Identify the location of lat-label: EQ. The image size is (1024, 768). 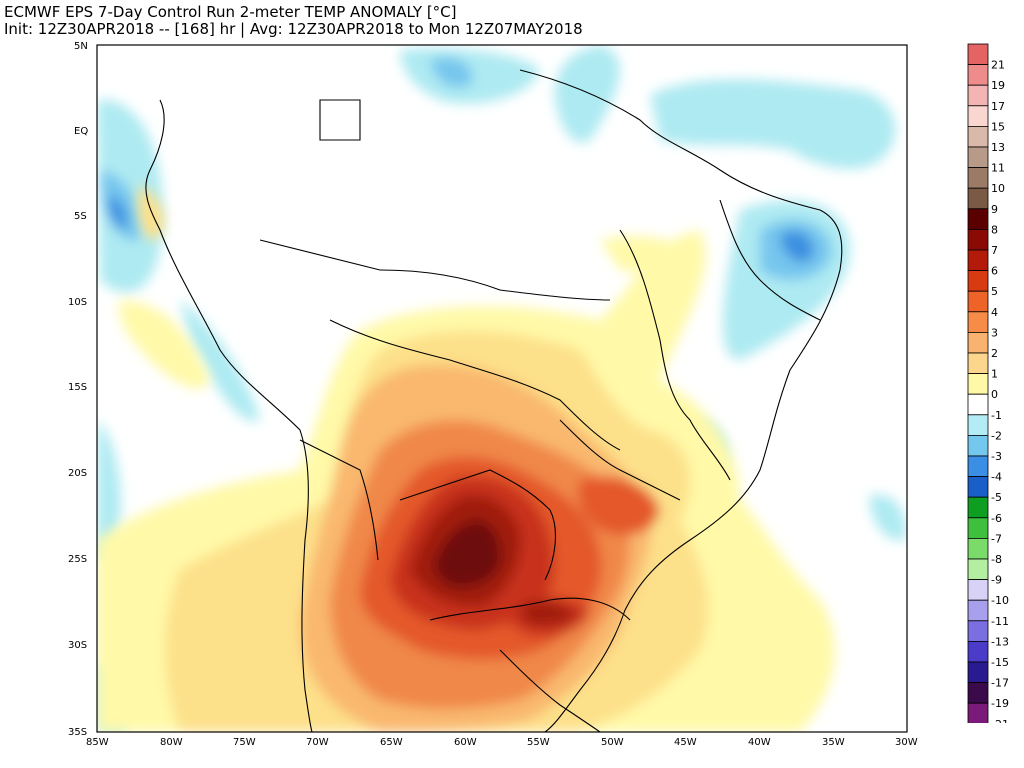
(81, 131).